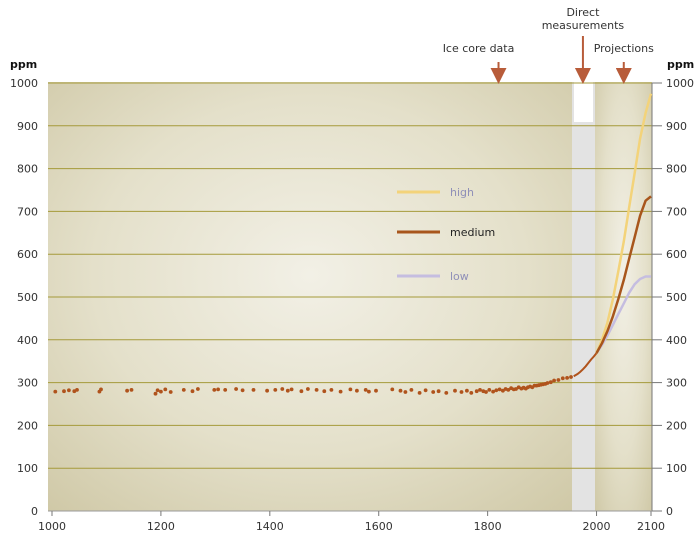  What do you see at coordinates (676, 169) in the screenshot?
I see `y-tick-right-800: 800` at bounding box center [676, 169].